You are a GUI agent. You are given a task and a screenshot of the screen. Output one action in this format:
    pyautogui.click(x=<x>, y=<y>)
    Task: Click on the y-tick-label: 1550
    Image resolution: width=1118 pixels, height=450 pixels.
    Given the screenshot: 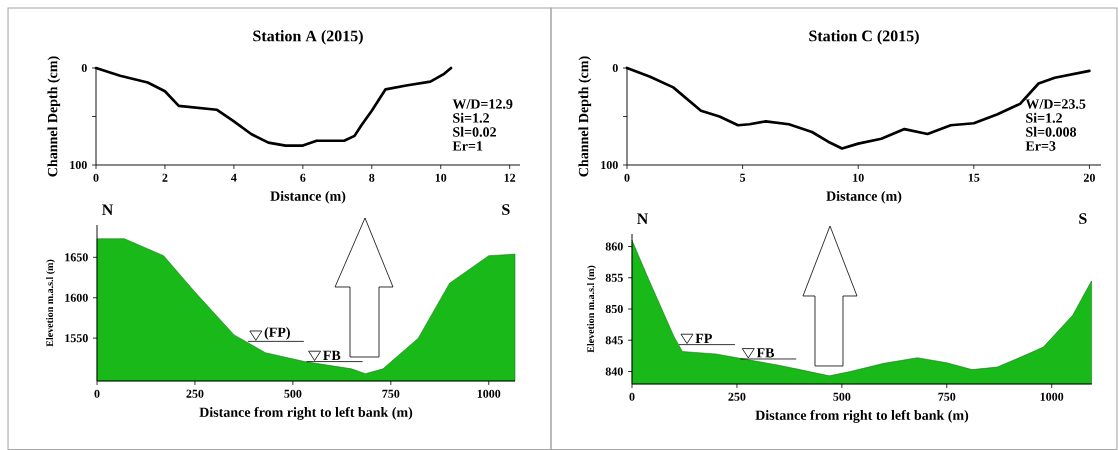 What is the action you would take?
    pyautogui.click(x=76, y=338)
    